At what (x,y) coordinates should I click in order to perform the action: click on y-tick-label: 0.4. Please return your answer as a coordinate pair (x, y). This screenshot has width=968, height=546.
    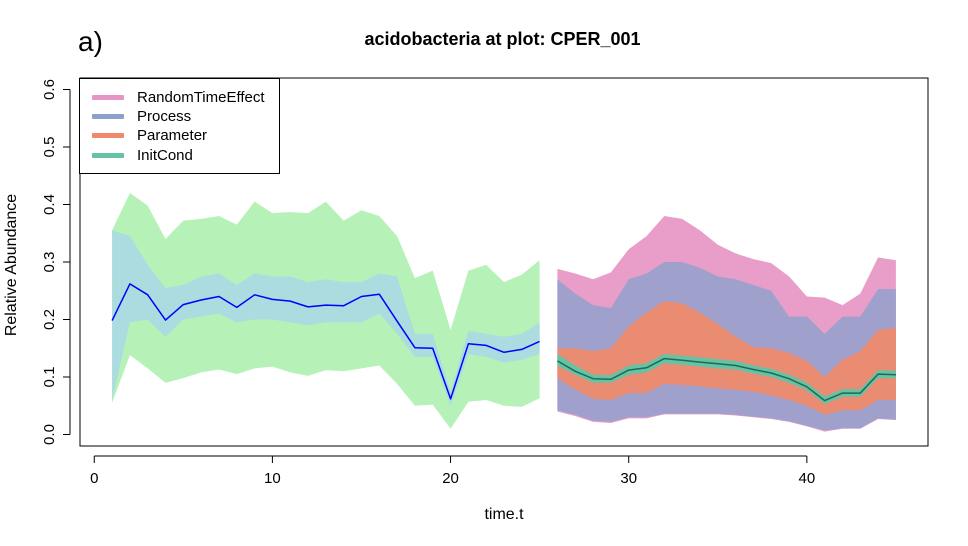
    Looking at the image, I should click on (49, 204).